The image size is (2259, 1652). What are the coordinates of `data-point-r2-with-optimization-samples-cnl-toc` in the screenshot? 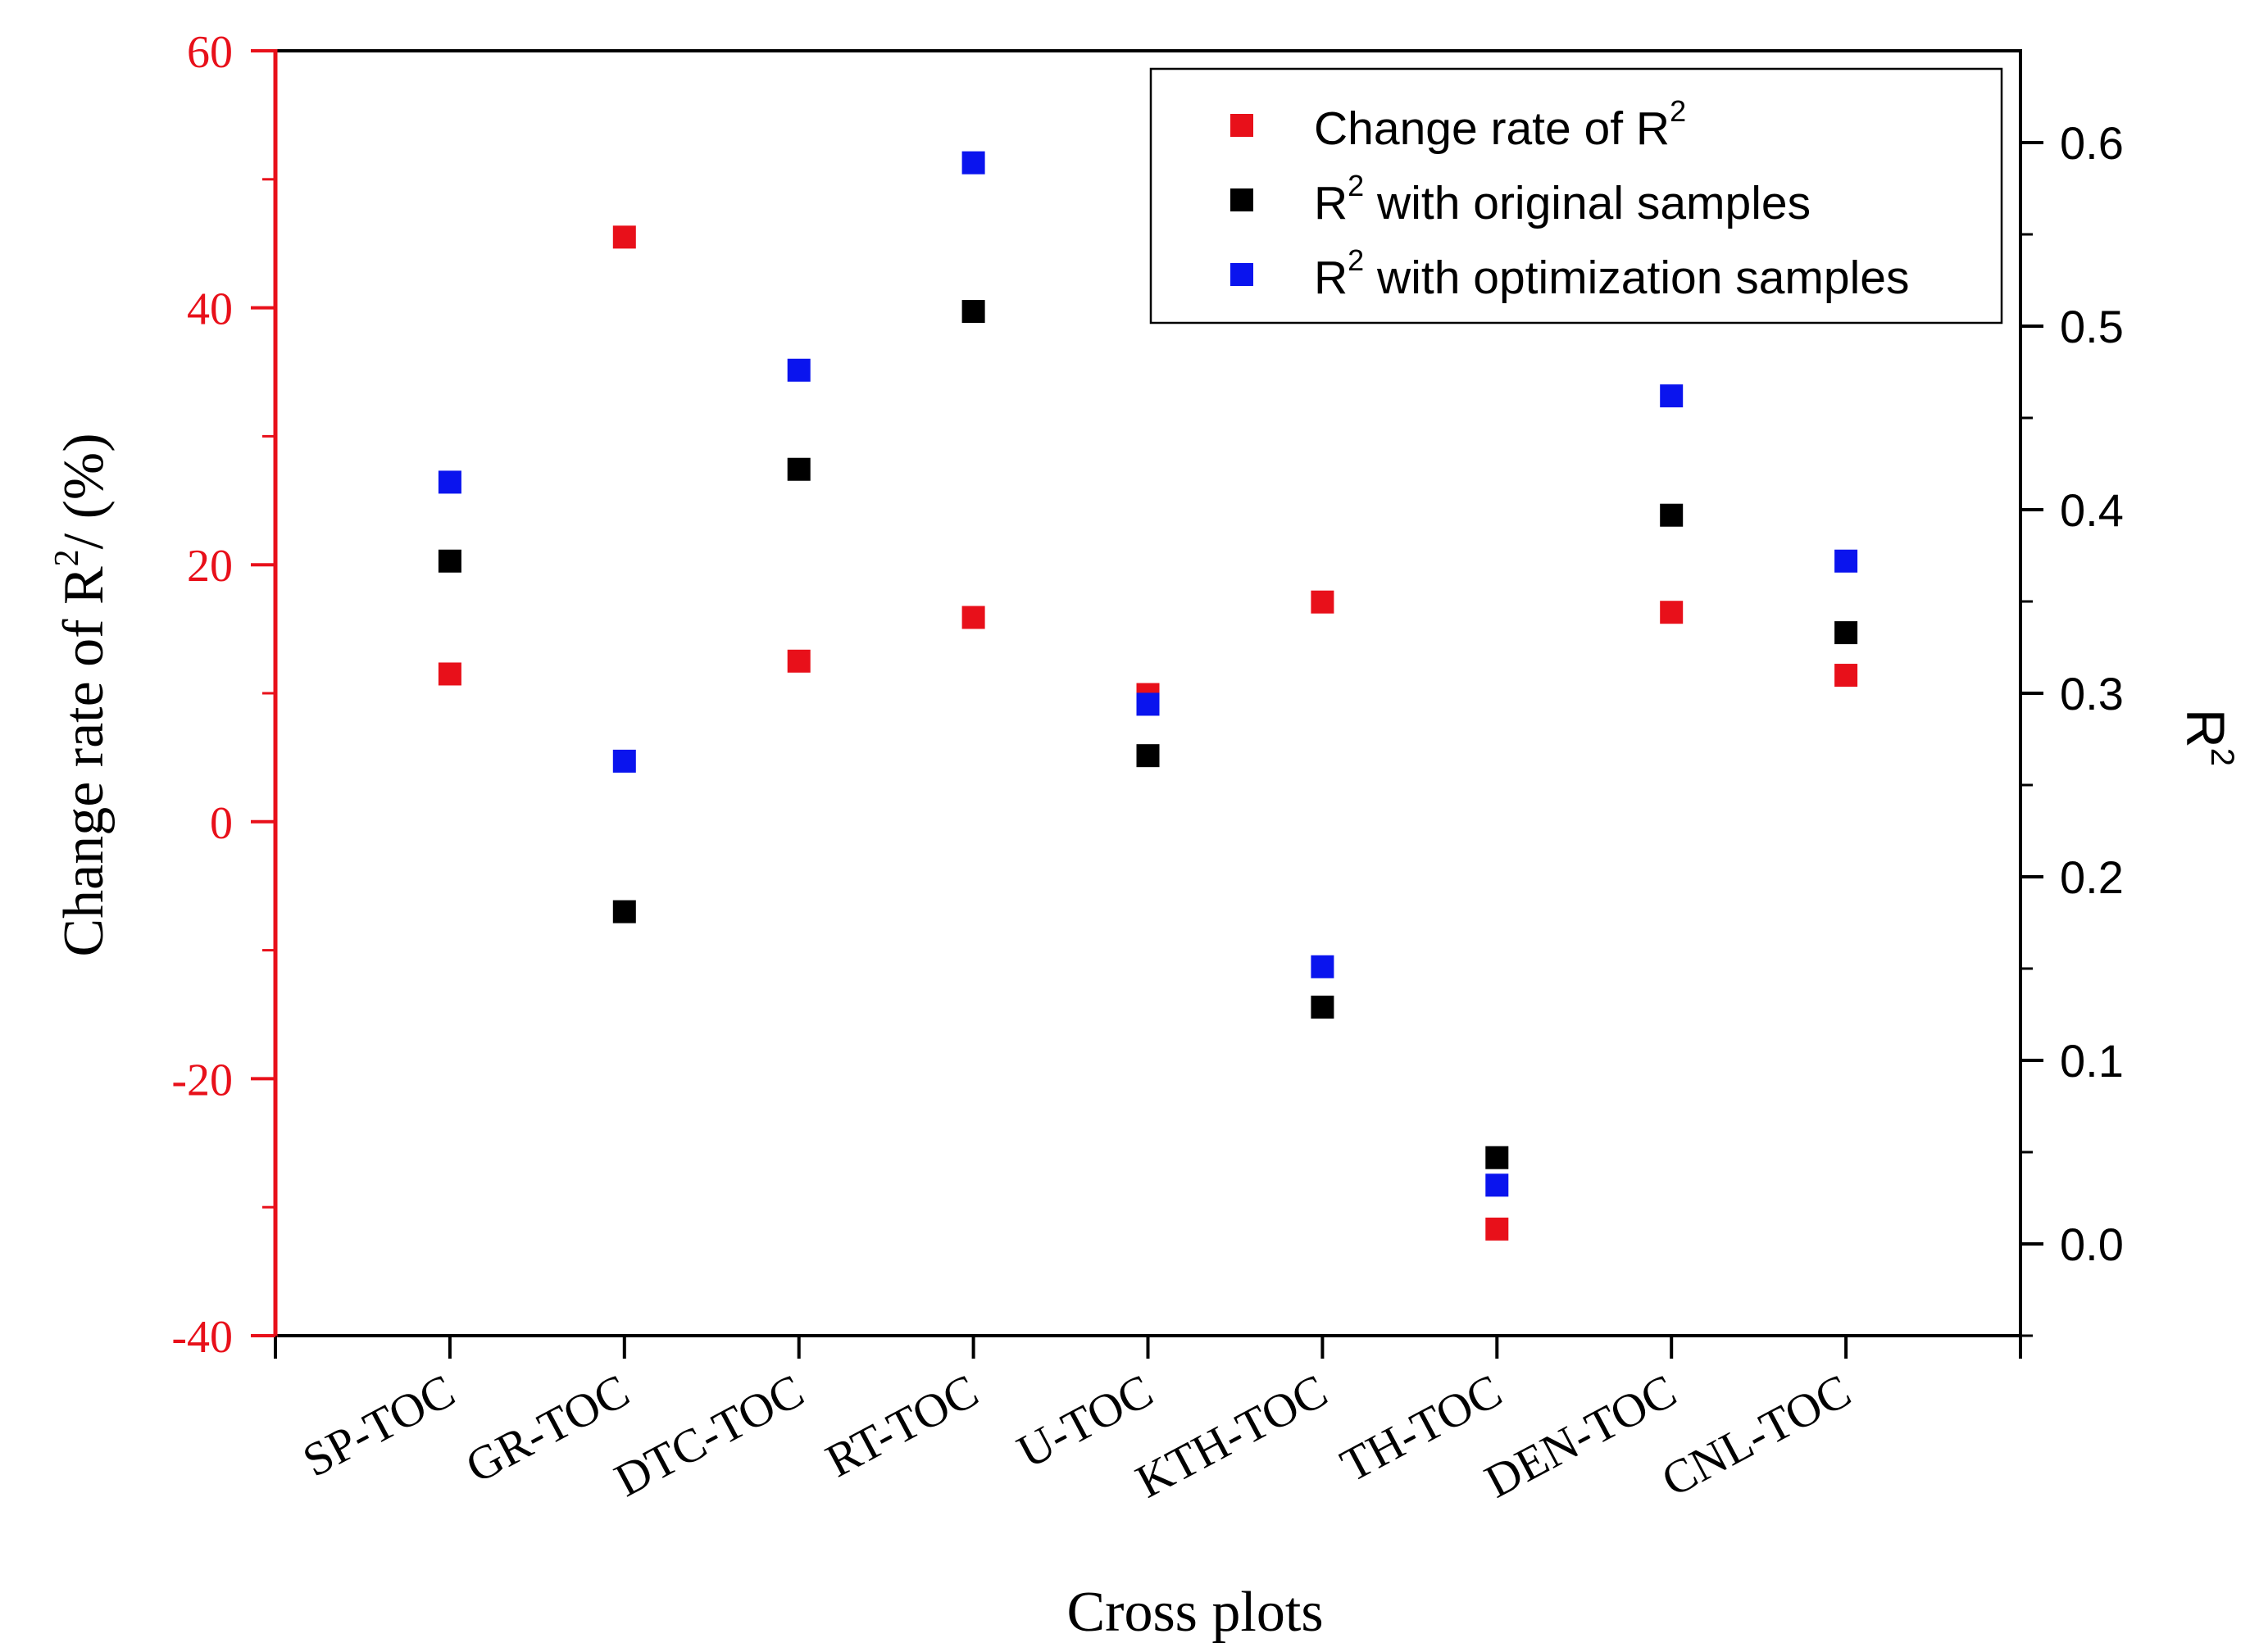 It's located at (1846, 561).